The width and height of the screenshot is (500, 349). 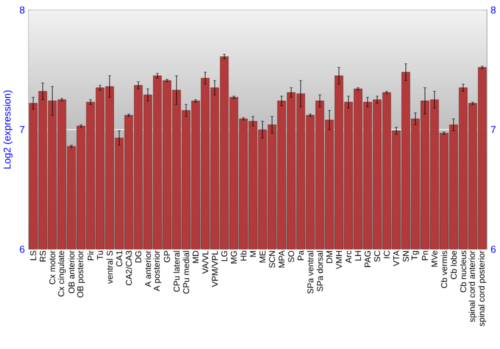 I want to click on x-tick-label: SN, so click(x=405, y=256).